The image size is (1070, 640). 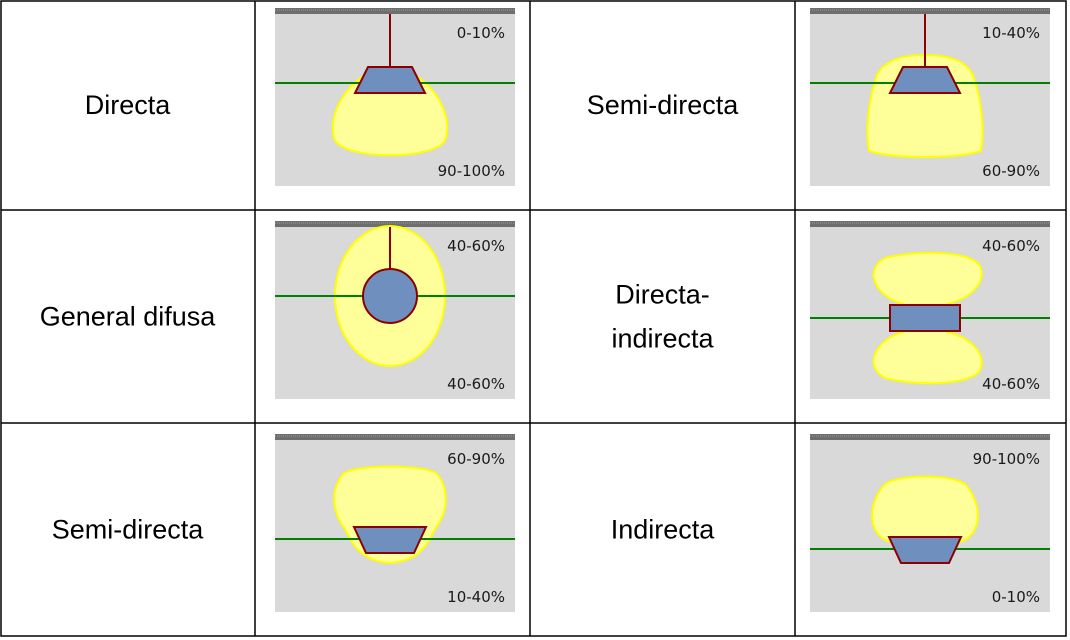 What do you see at coordinates (662, 339) in the screenshot?
I see `label-line: indirecta` at bounding box center [662, 339].